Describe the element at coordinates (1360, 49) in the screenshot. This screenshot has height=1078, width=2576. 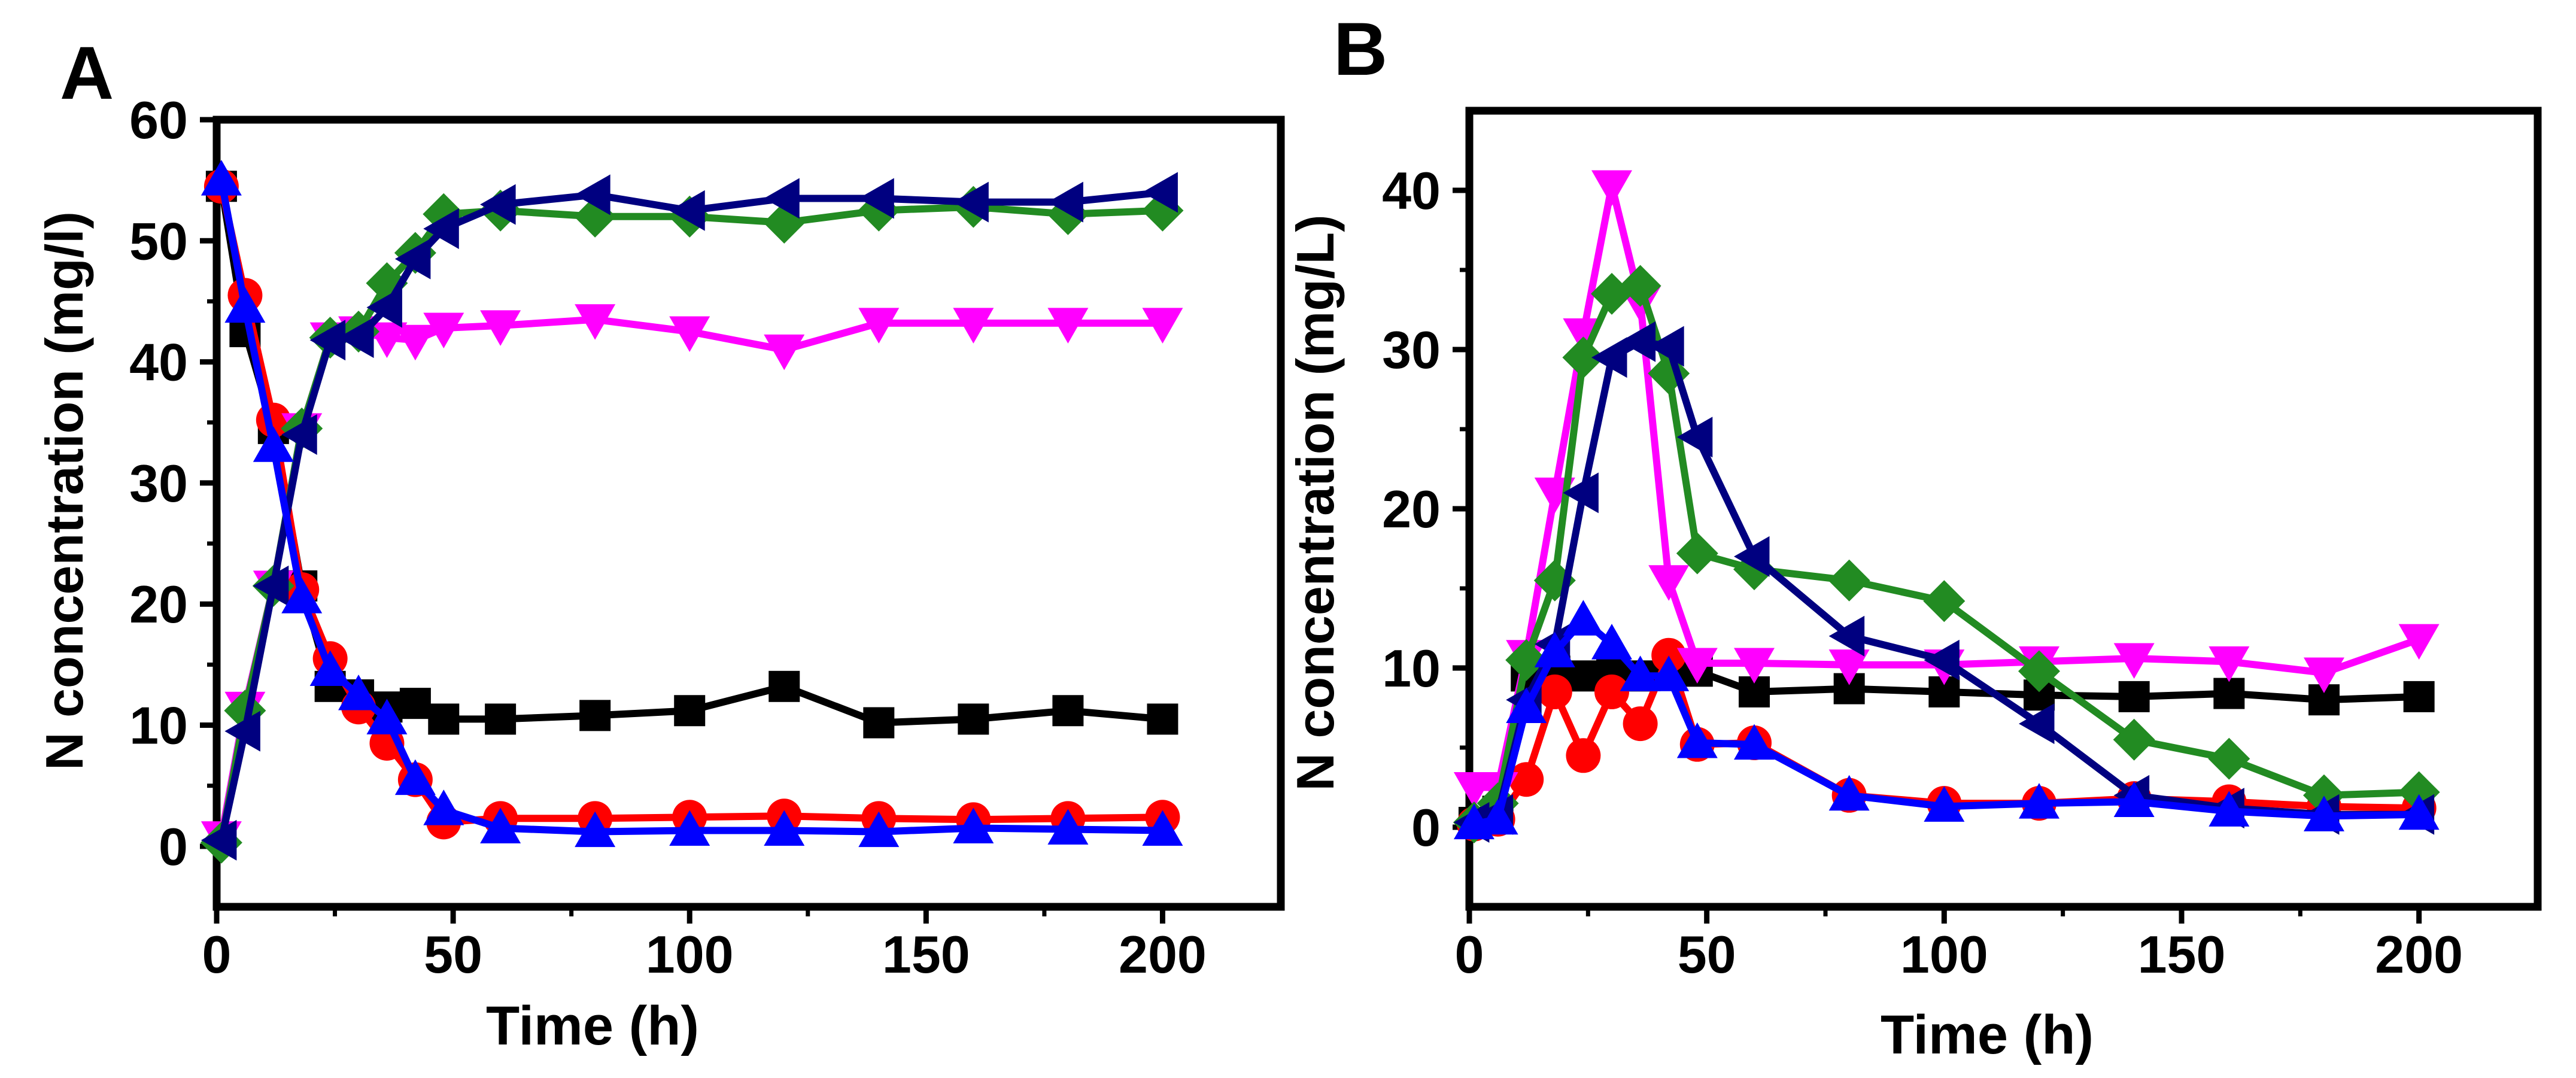
I see `panel-b-label: B` at that location.